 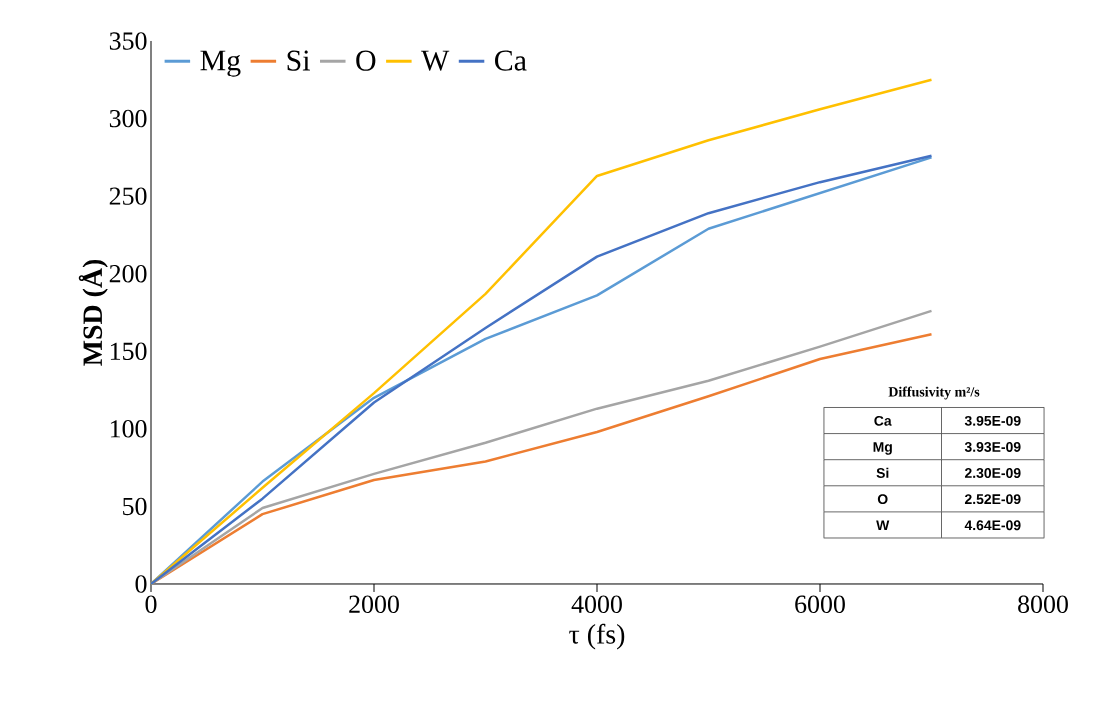 What do you see at coordinates (1043, 604) in the screenshot?
I see `x-tick-label: 8000` at bounding box center [1043, 604].